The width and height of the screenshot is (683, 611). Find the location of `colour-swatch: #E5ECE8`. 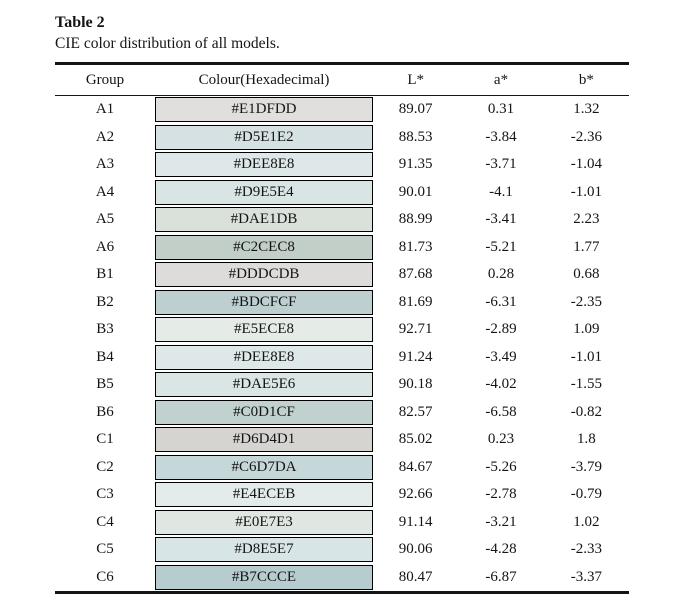

colour-swatch: #E5ECE8 is located at coordinates (264, 330).